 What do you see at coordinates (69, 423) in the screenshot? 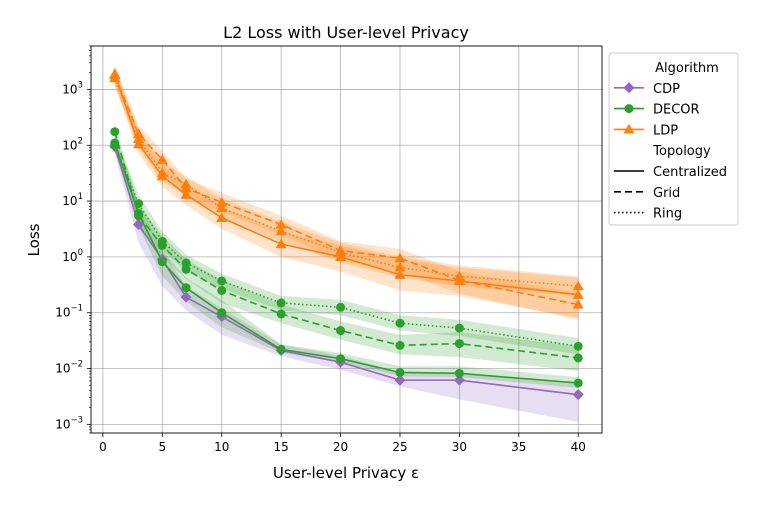
I see `y-tick-label: 10⁻³` at bounding box center [69, 423].